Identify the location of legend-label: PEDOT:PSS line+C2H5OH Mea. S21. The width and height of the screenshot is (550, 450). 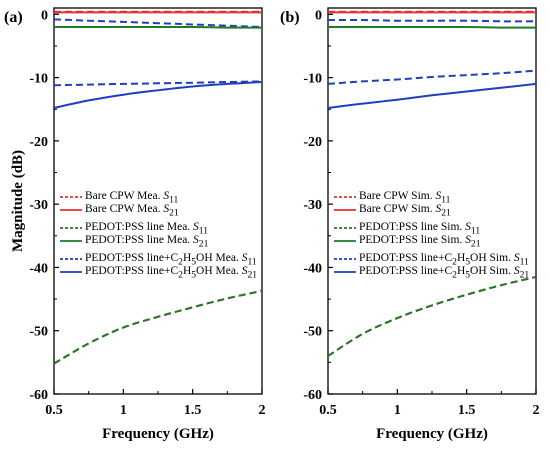
(171, 272).